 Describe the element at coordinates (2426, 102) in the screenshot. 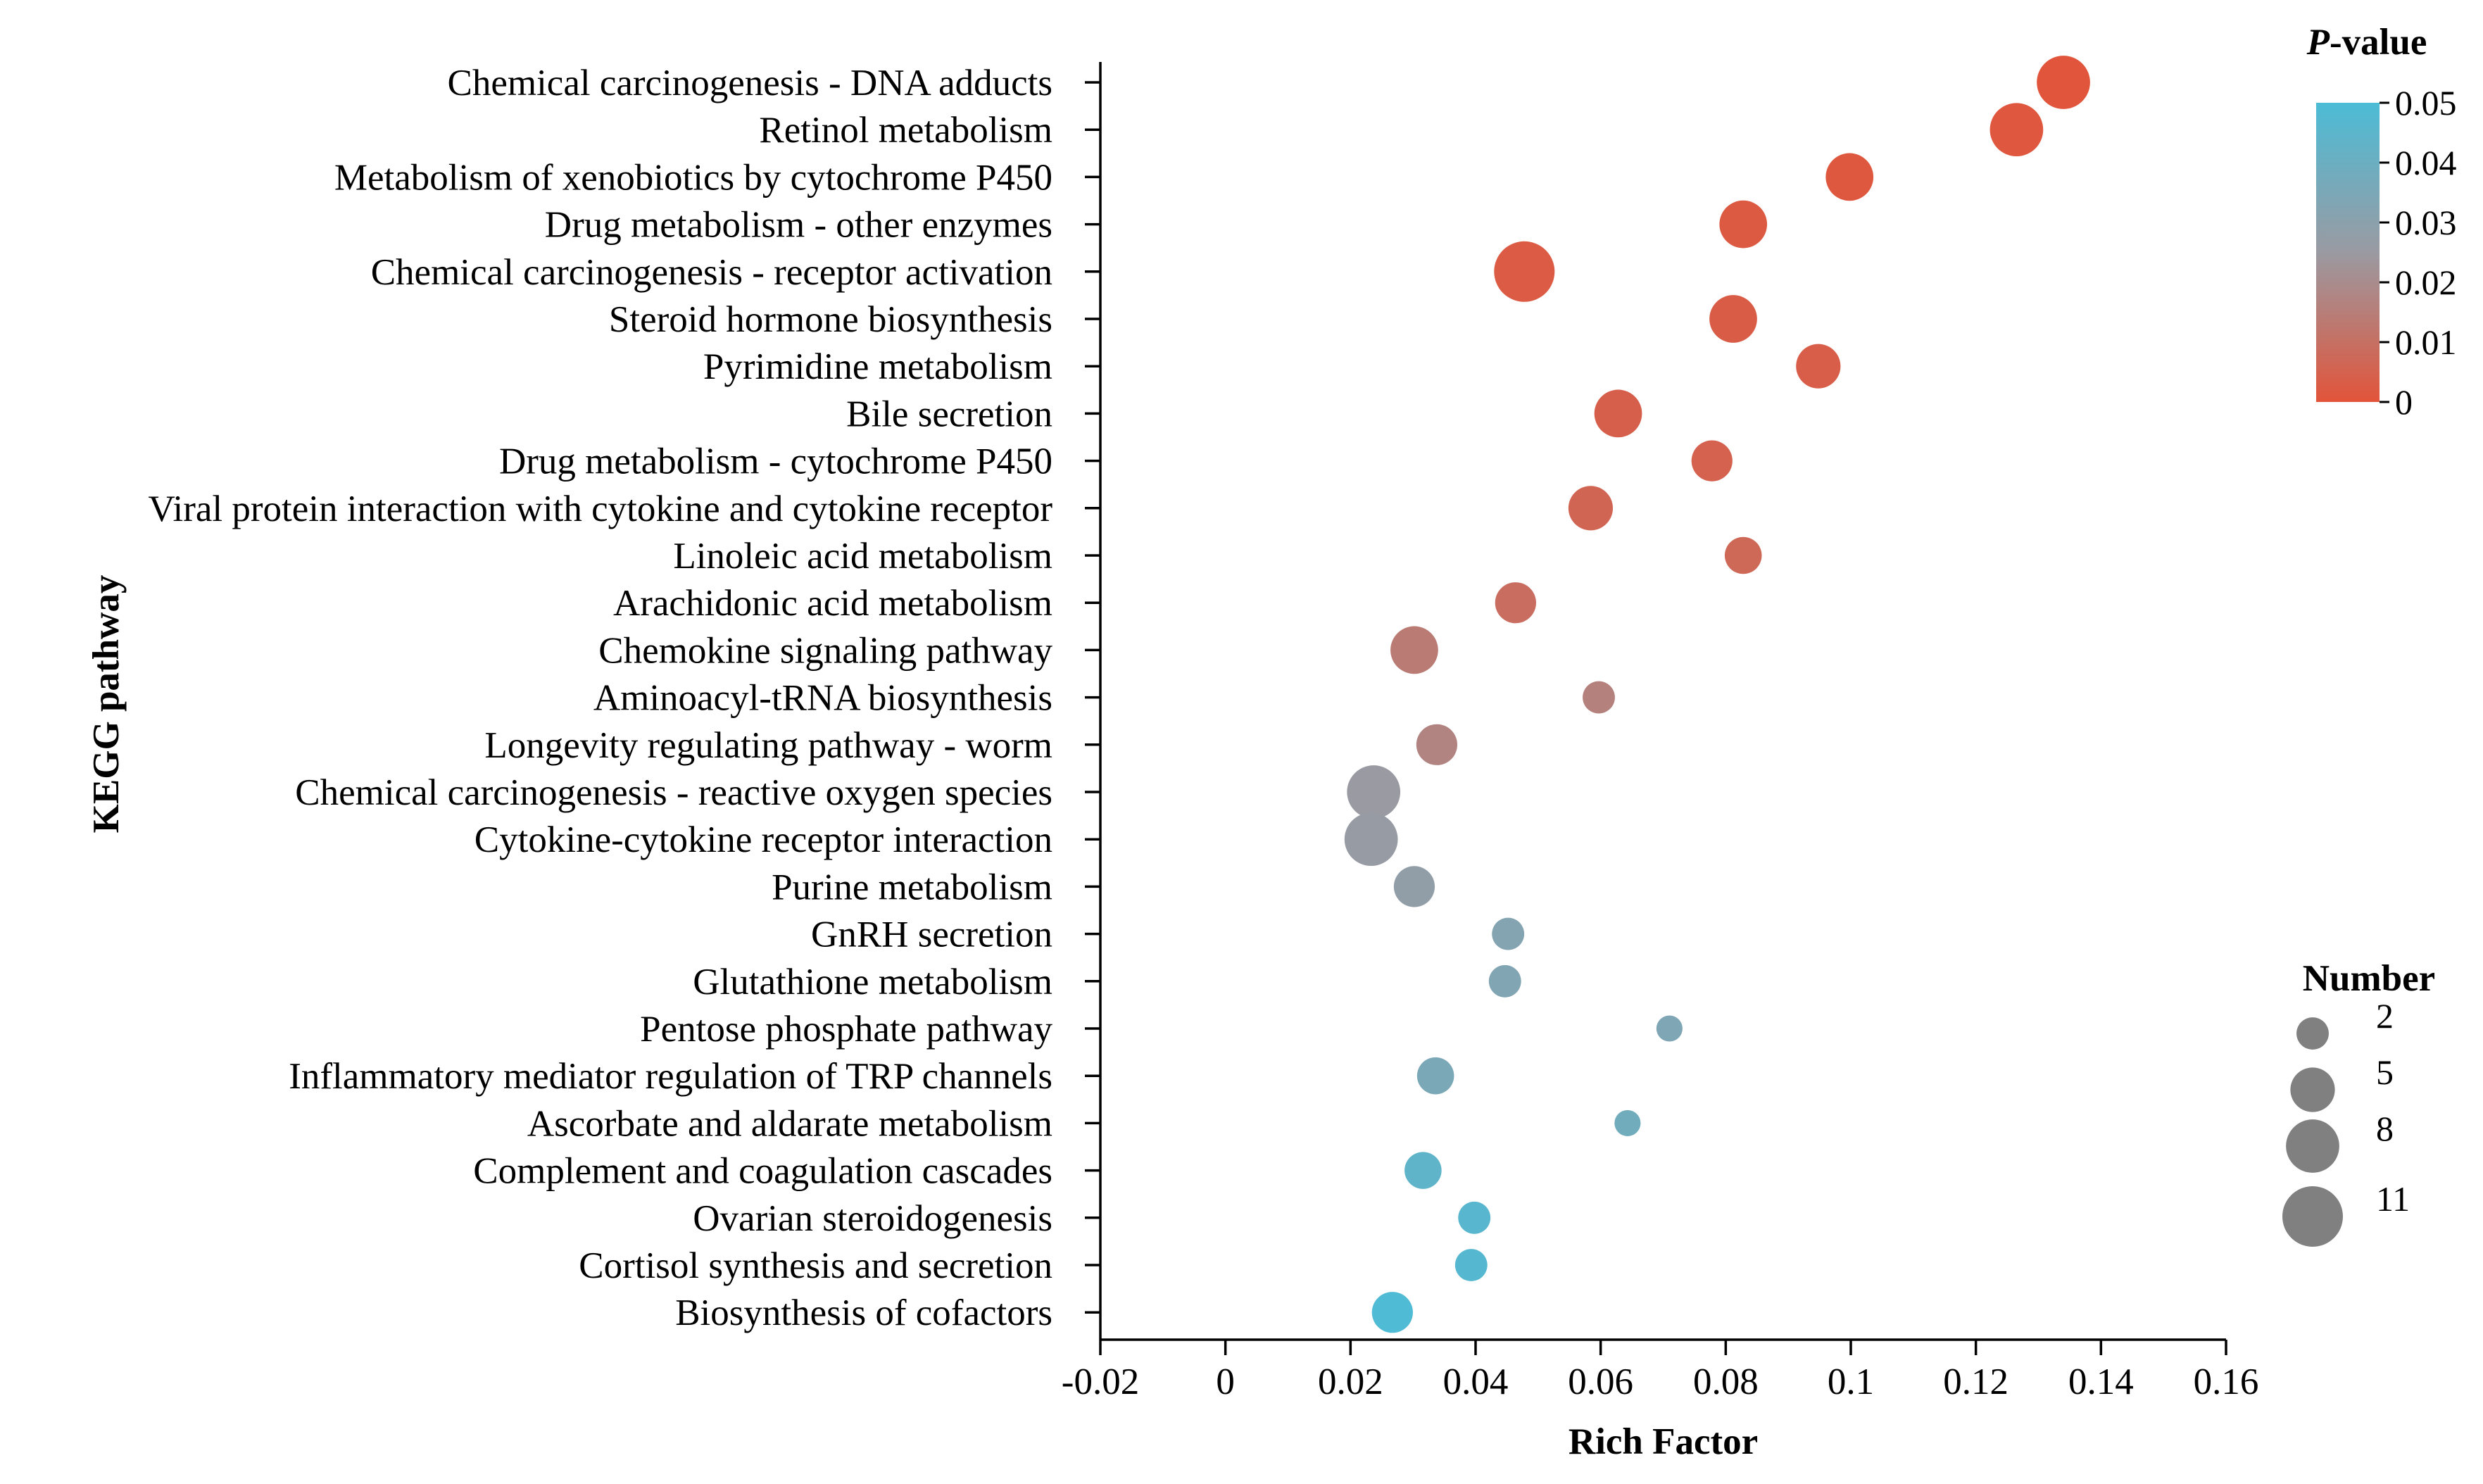

I see `colorbar-tick-label: 0.05` at that location.